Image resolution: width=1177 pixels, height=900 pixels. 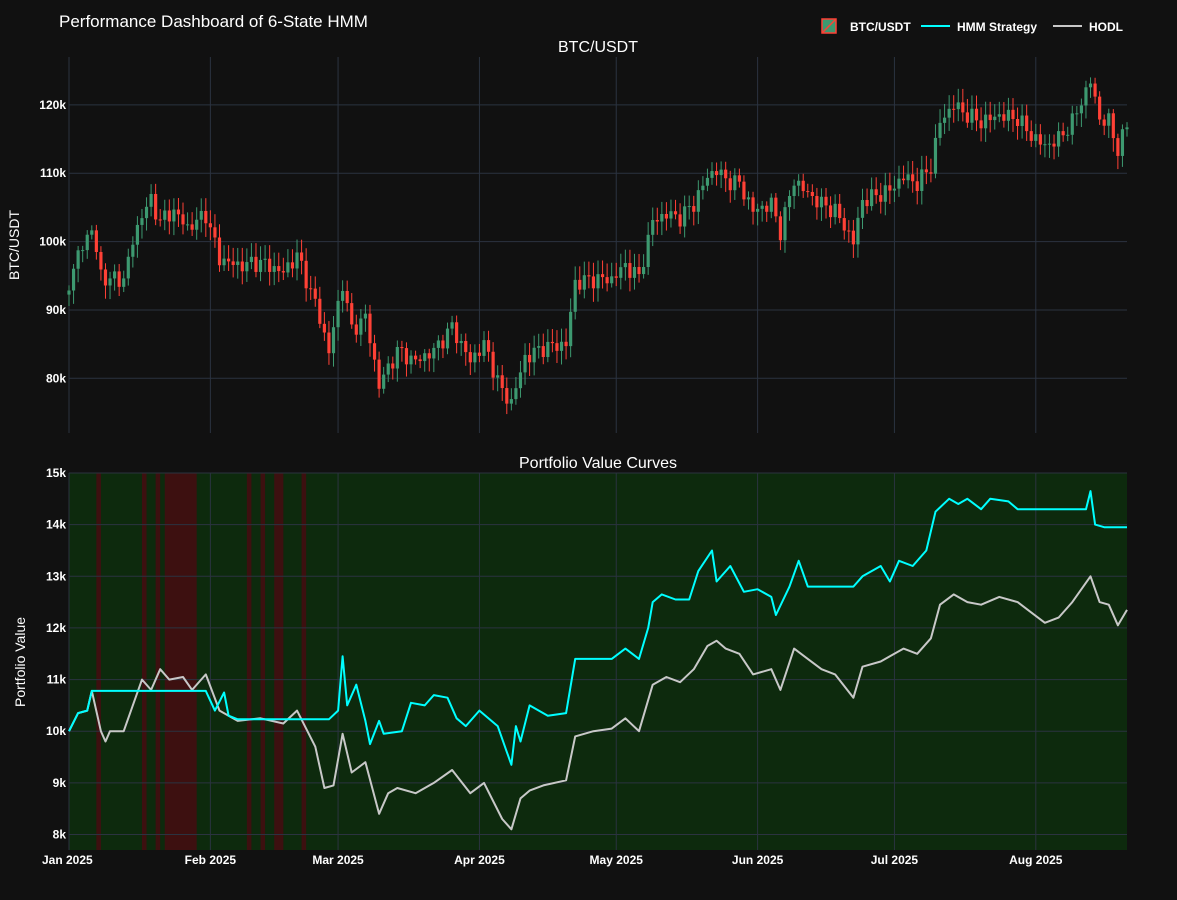 What do you see at coordinates (56, 576) in the screenshot?
I see `y-tick-label: 13k` at bounding box center [56, 576].